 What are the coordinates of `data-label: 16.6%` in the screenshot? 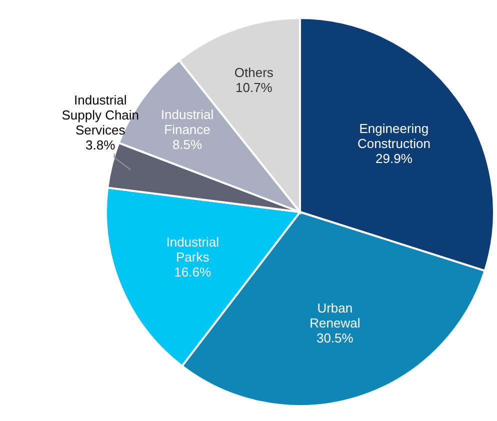 It's located at (193, 272).